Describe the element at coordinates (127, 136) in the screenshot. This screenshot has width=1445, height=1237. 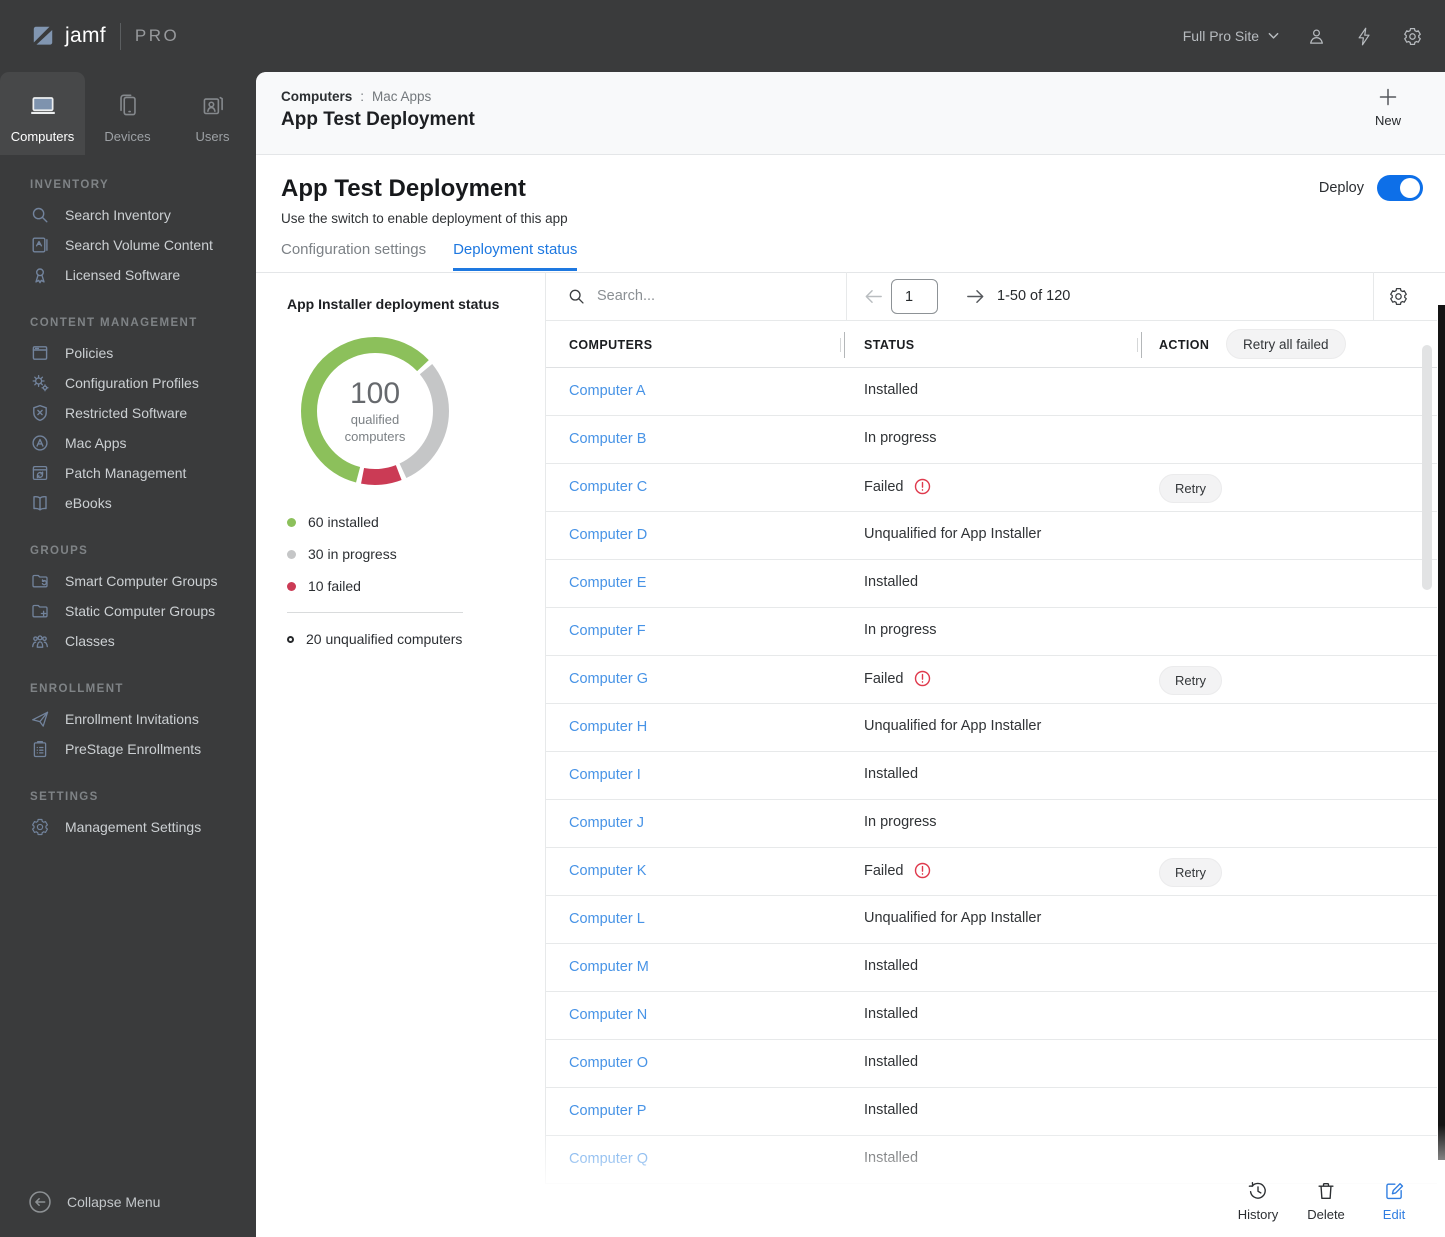
I see `context-tab-label: Devices` at that location.